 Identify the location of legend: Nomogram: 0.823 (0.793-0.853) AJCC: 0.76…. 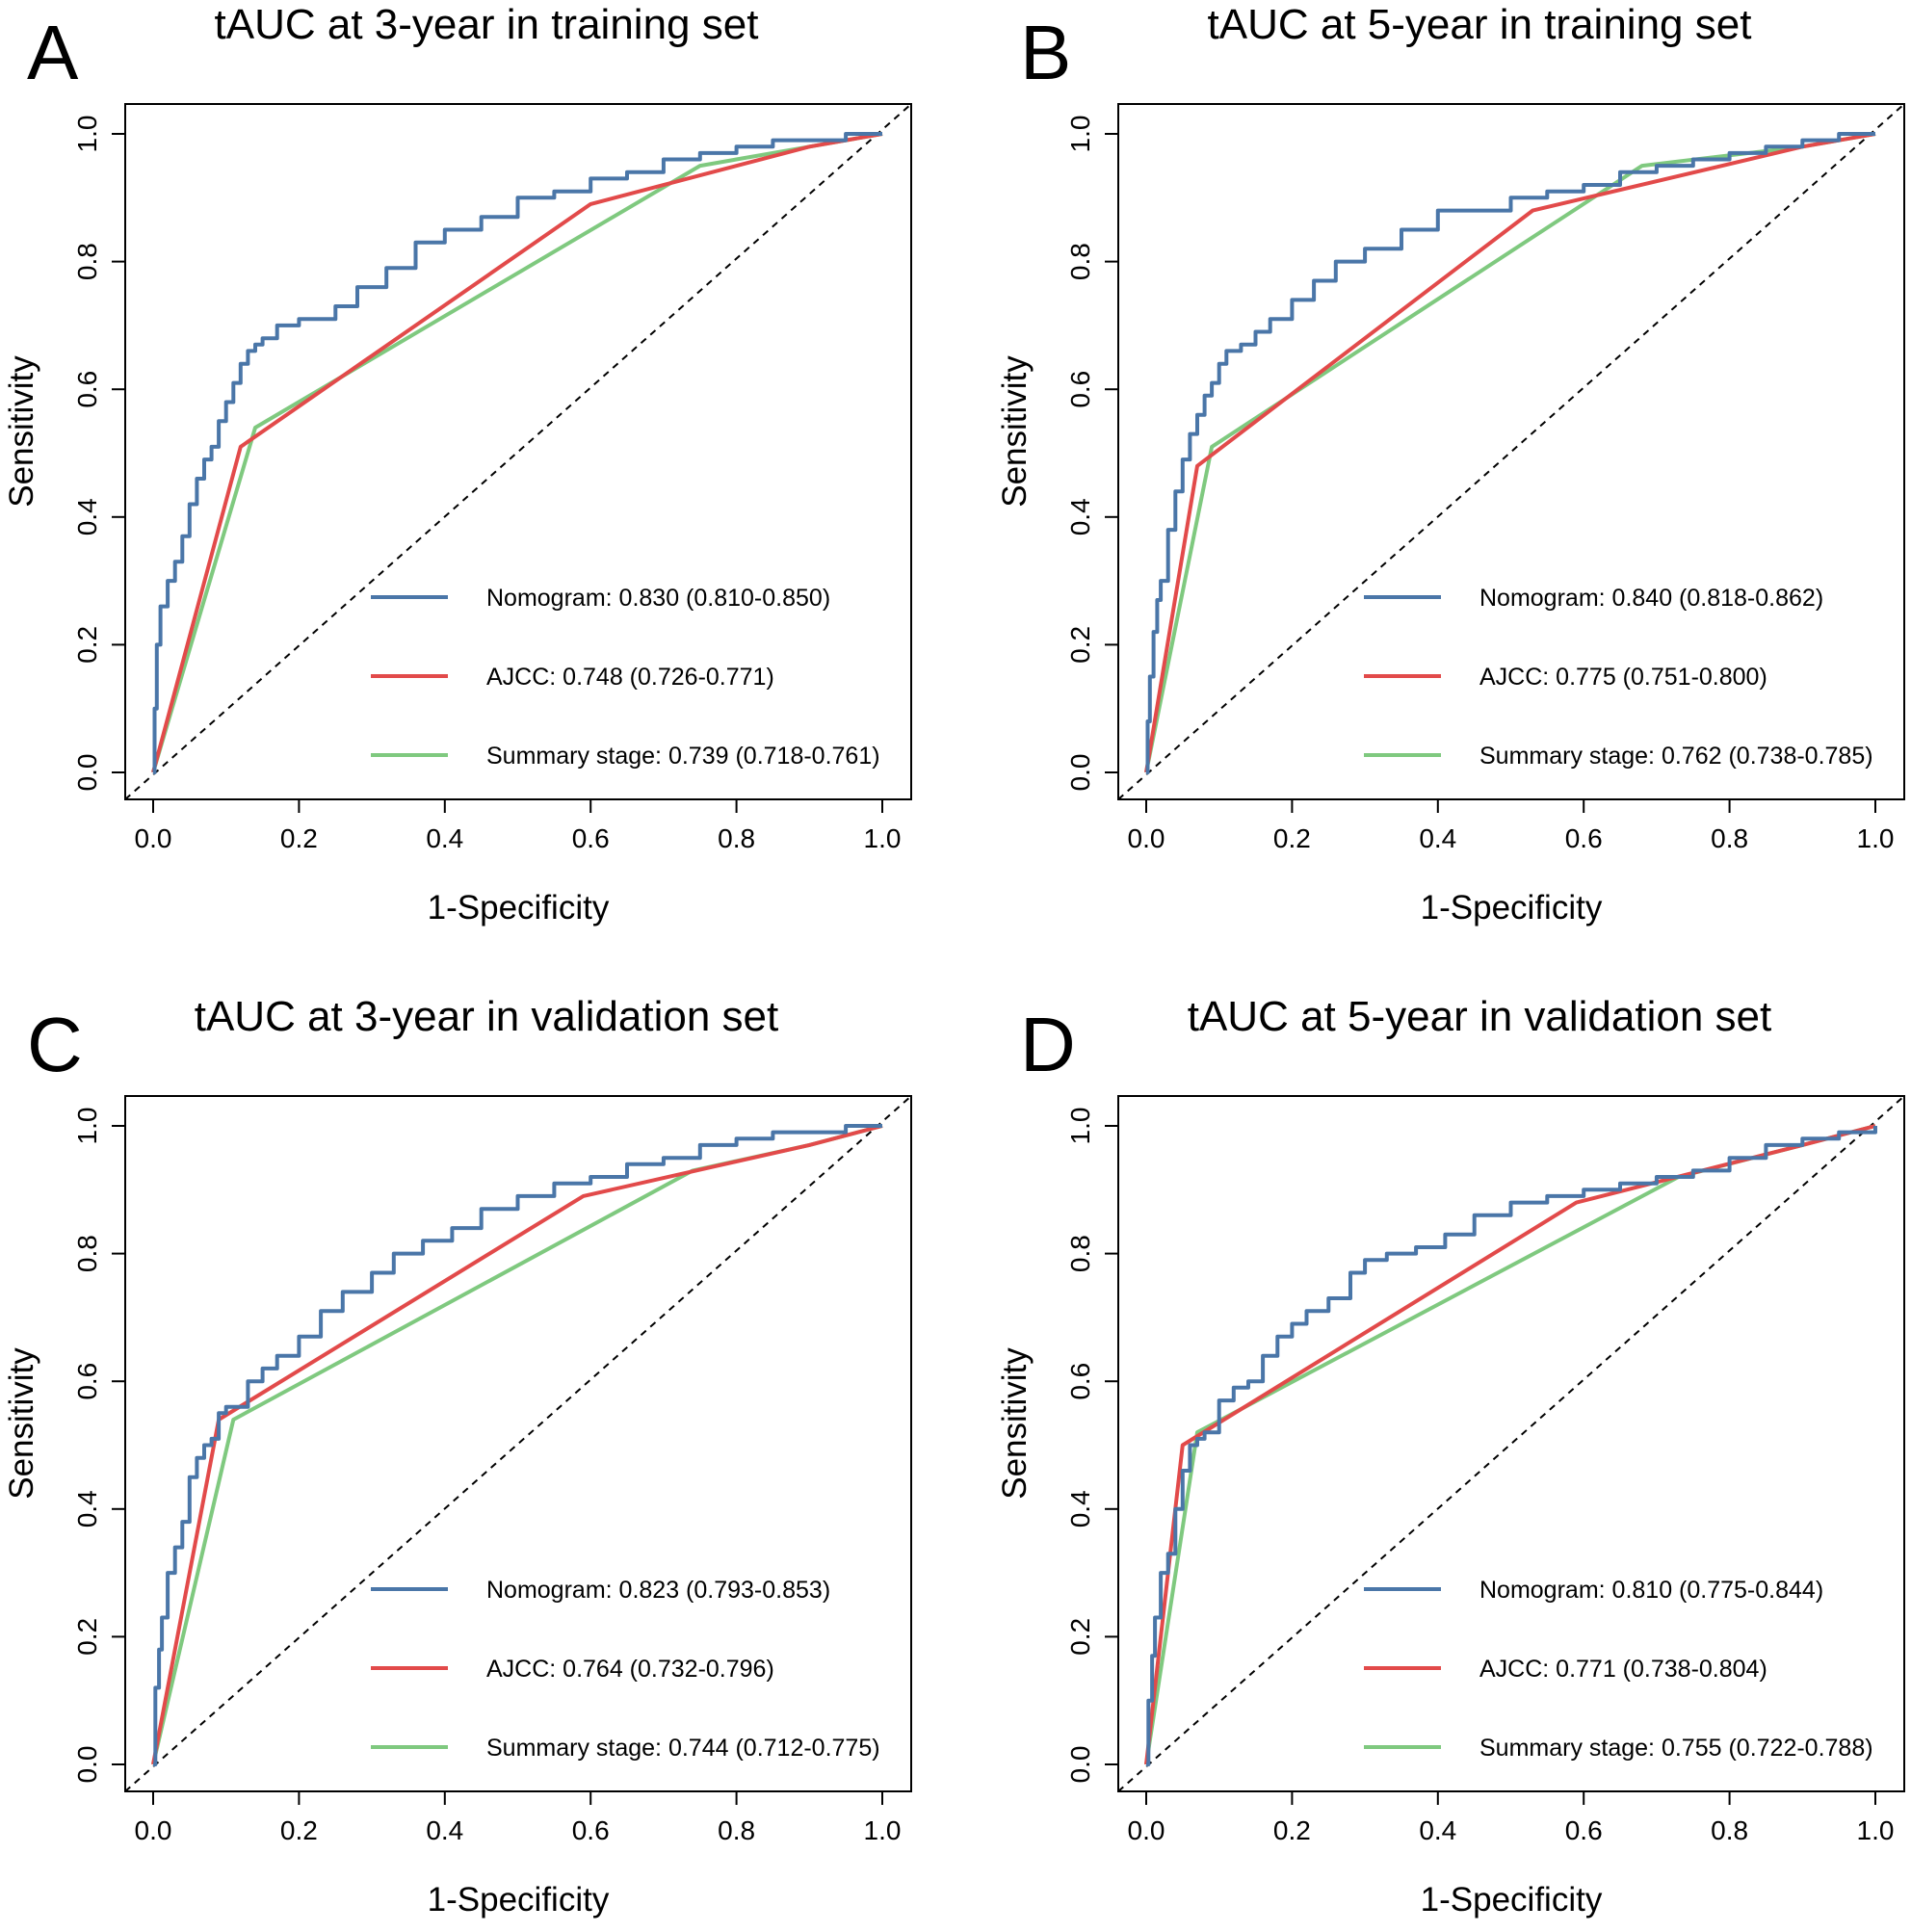
(625, 1669).